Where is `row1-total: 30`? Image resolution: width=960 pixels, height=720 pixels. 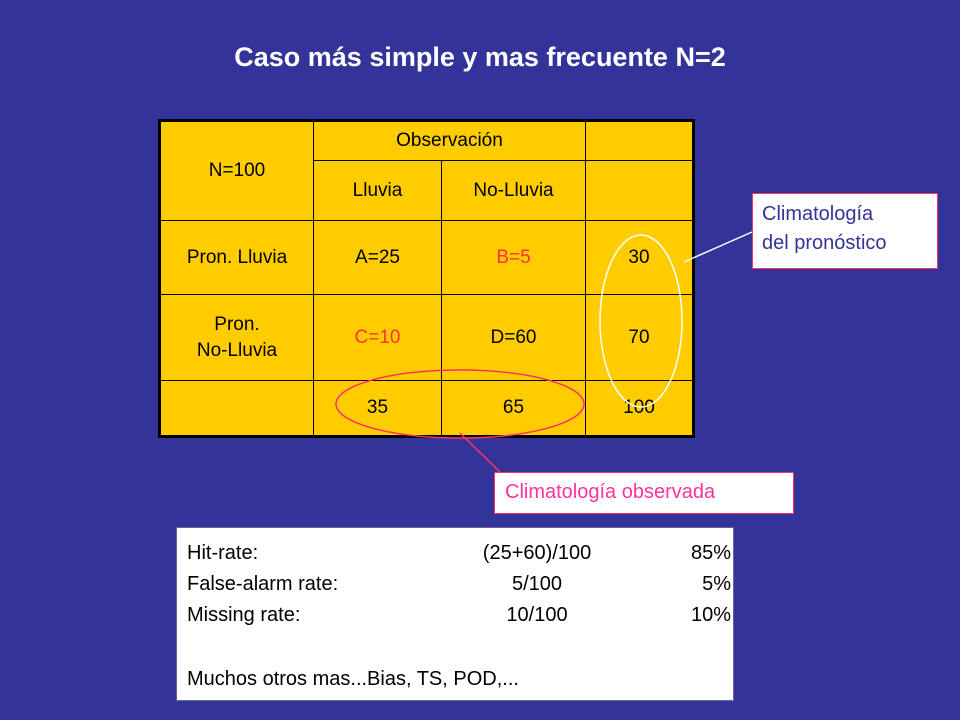
row1-total: 30 is located at coordinates (639, 257).